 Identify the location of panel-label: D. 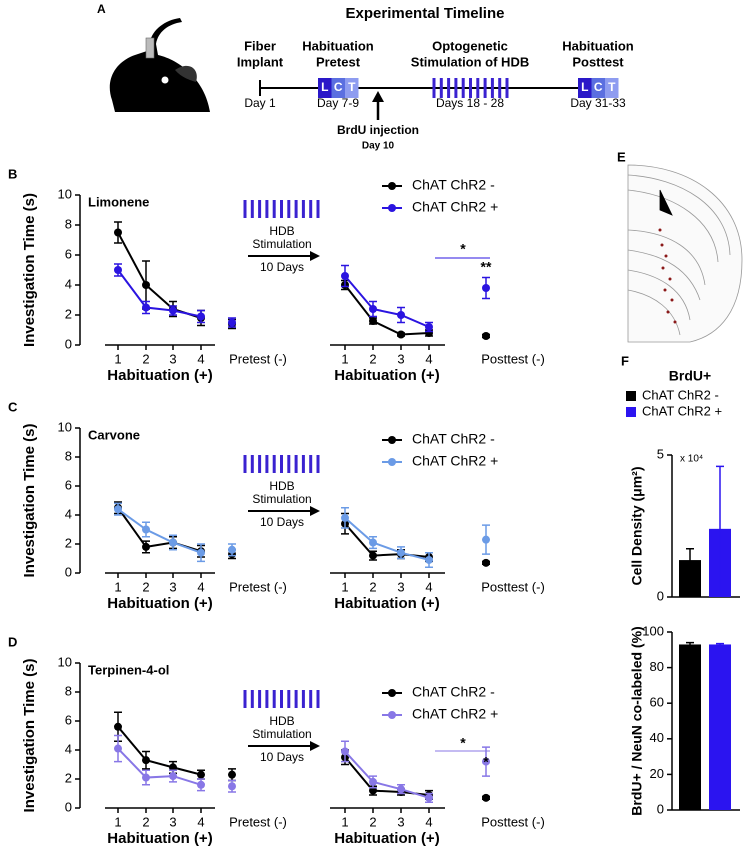
(12, 641).